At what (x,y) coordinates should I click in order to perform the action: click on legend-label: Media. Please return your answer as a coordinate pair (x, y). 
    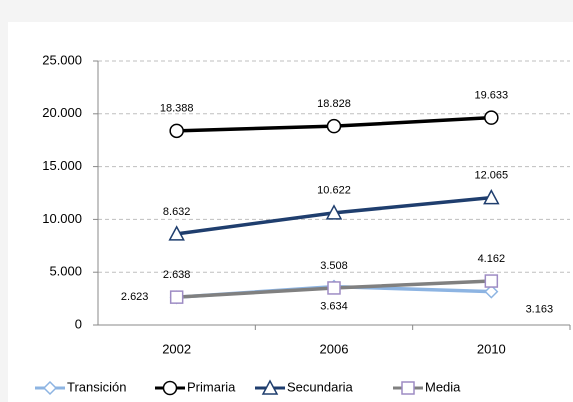
    Looking at the image, I should click on (443, 386).